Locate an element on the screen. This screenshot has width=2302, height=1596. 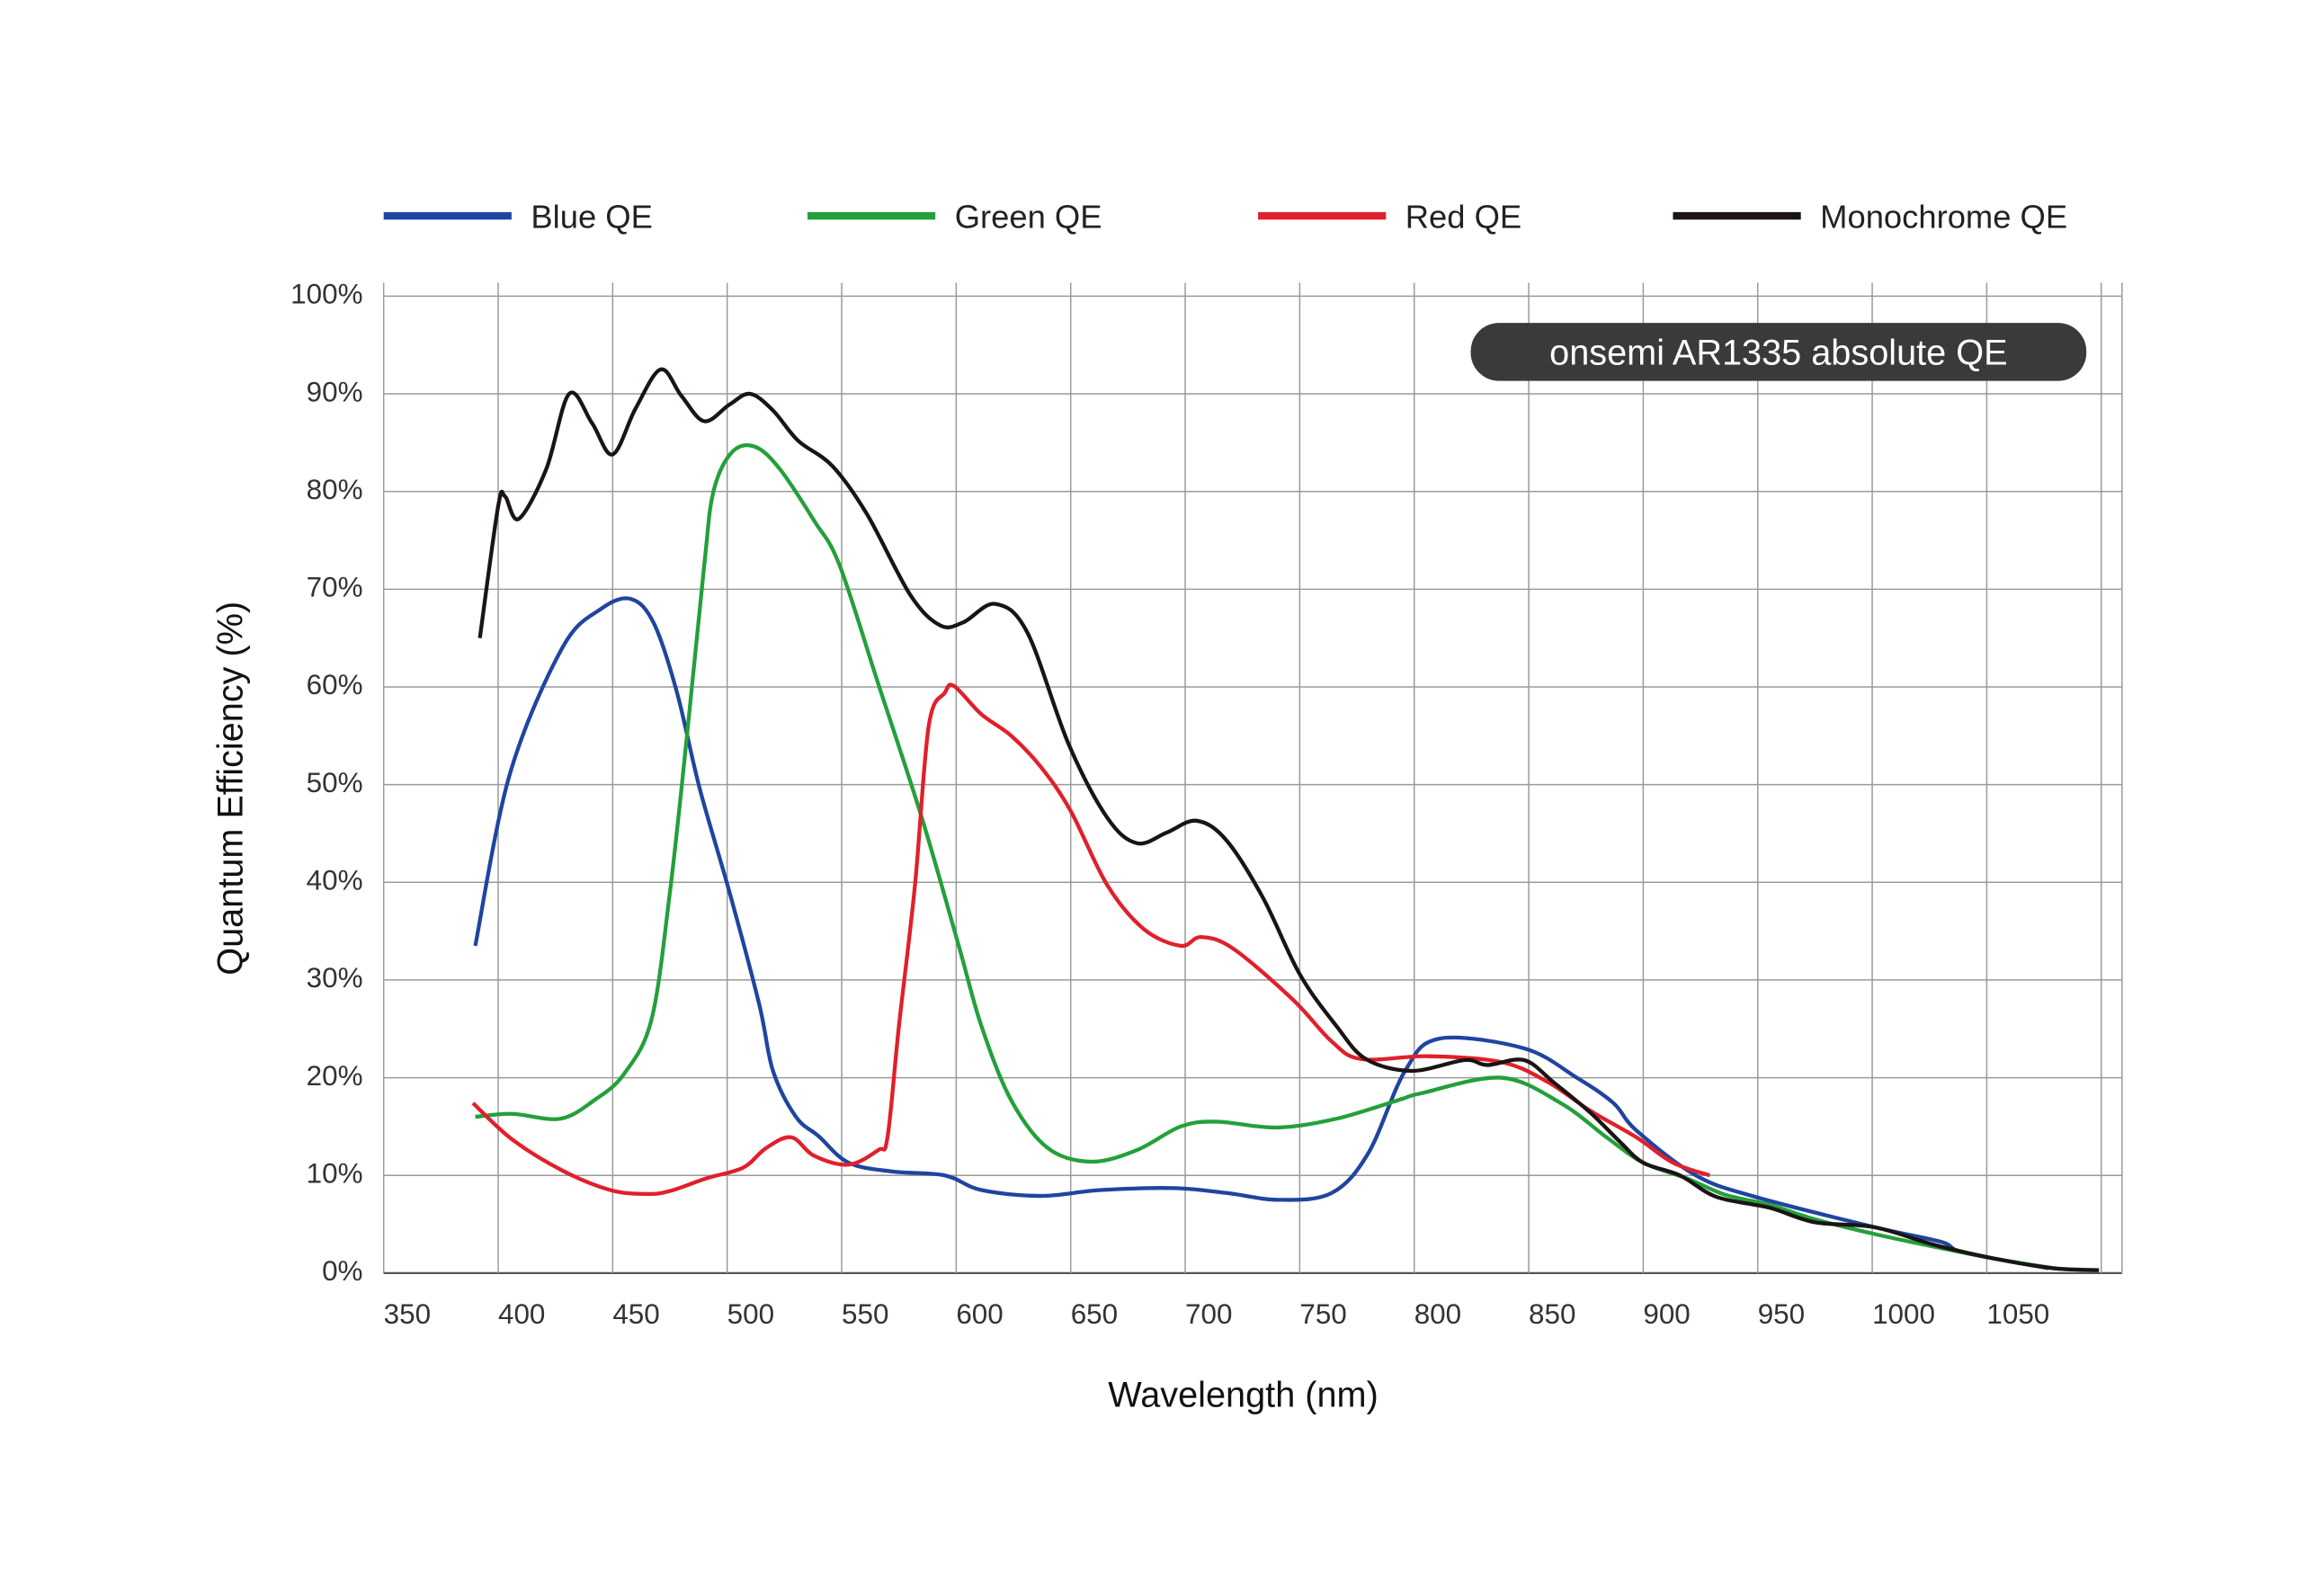
x-tick-label: 350 is located at coordinates (407, 1314).